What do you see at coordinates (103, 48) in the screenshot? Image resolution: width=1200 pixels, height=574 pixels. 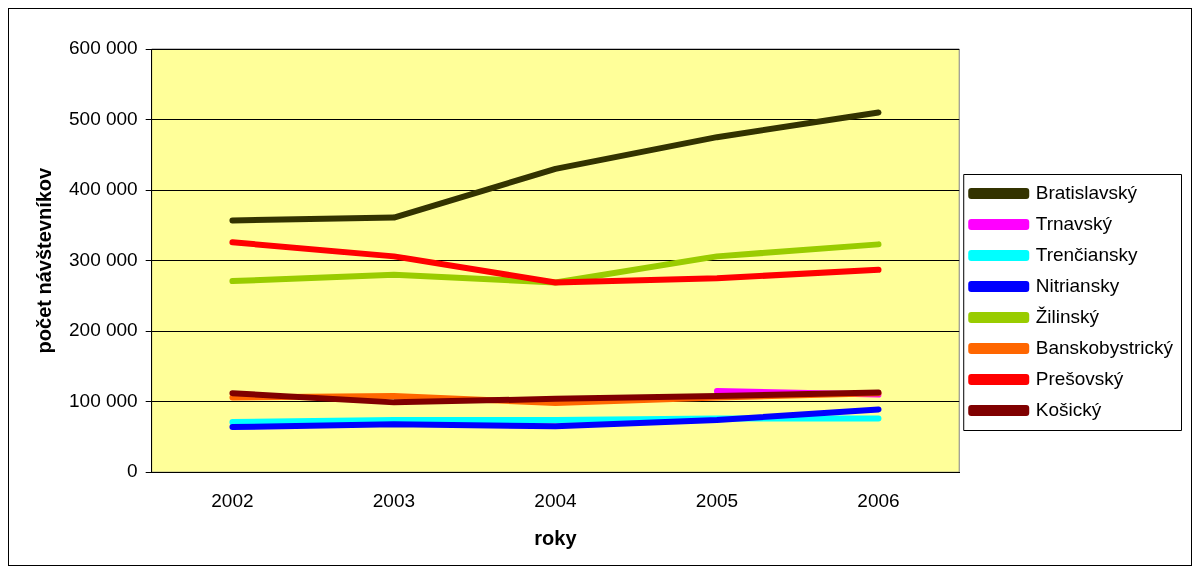 I see `y-tick-label: 600 000` at bounding box center [103, 48].